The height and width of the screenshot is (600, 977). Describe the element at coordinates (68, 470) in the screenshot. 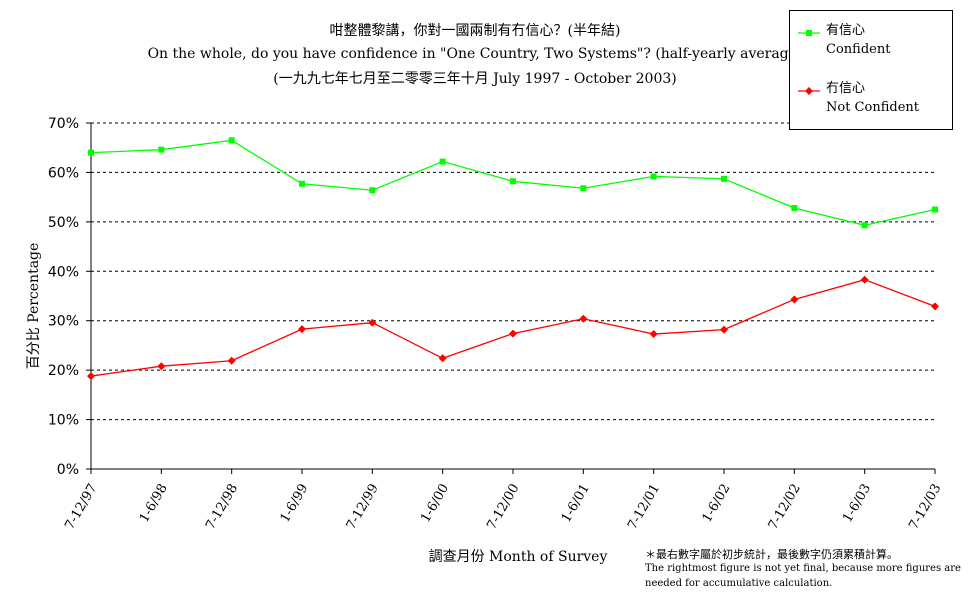

I see `y-tick-label: 0%` at that location.